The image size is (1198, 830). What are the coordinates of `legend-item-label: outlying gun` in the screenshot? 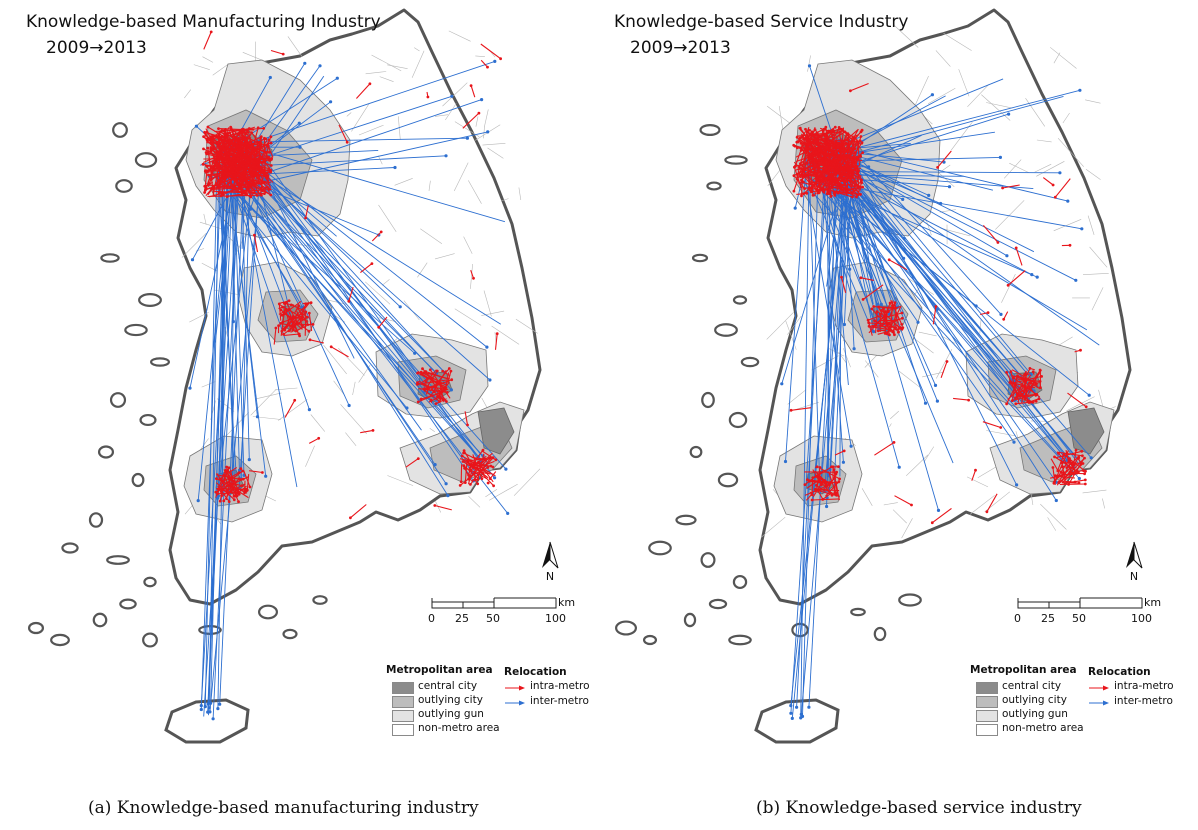 It's located at (451, 714).